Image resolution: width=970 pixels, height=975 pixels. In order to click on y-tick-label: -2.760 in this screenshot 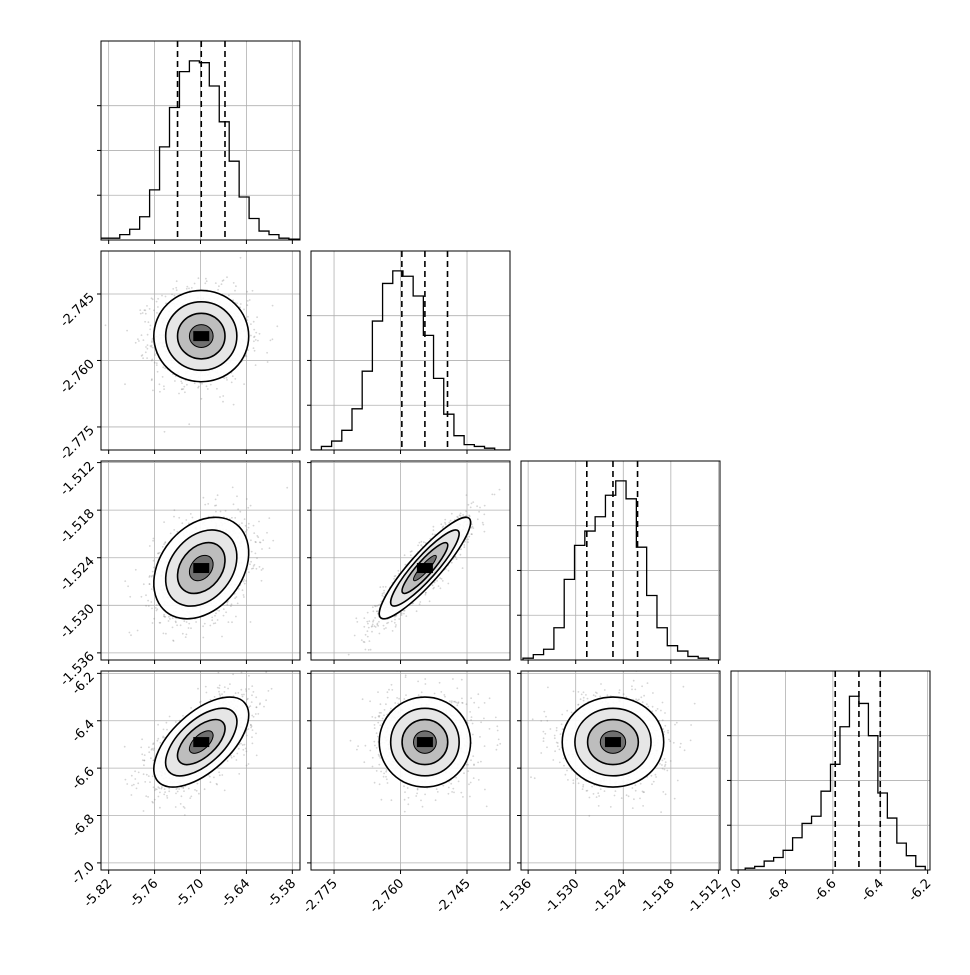, I will do `click(78, 377)`.